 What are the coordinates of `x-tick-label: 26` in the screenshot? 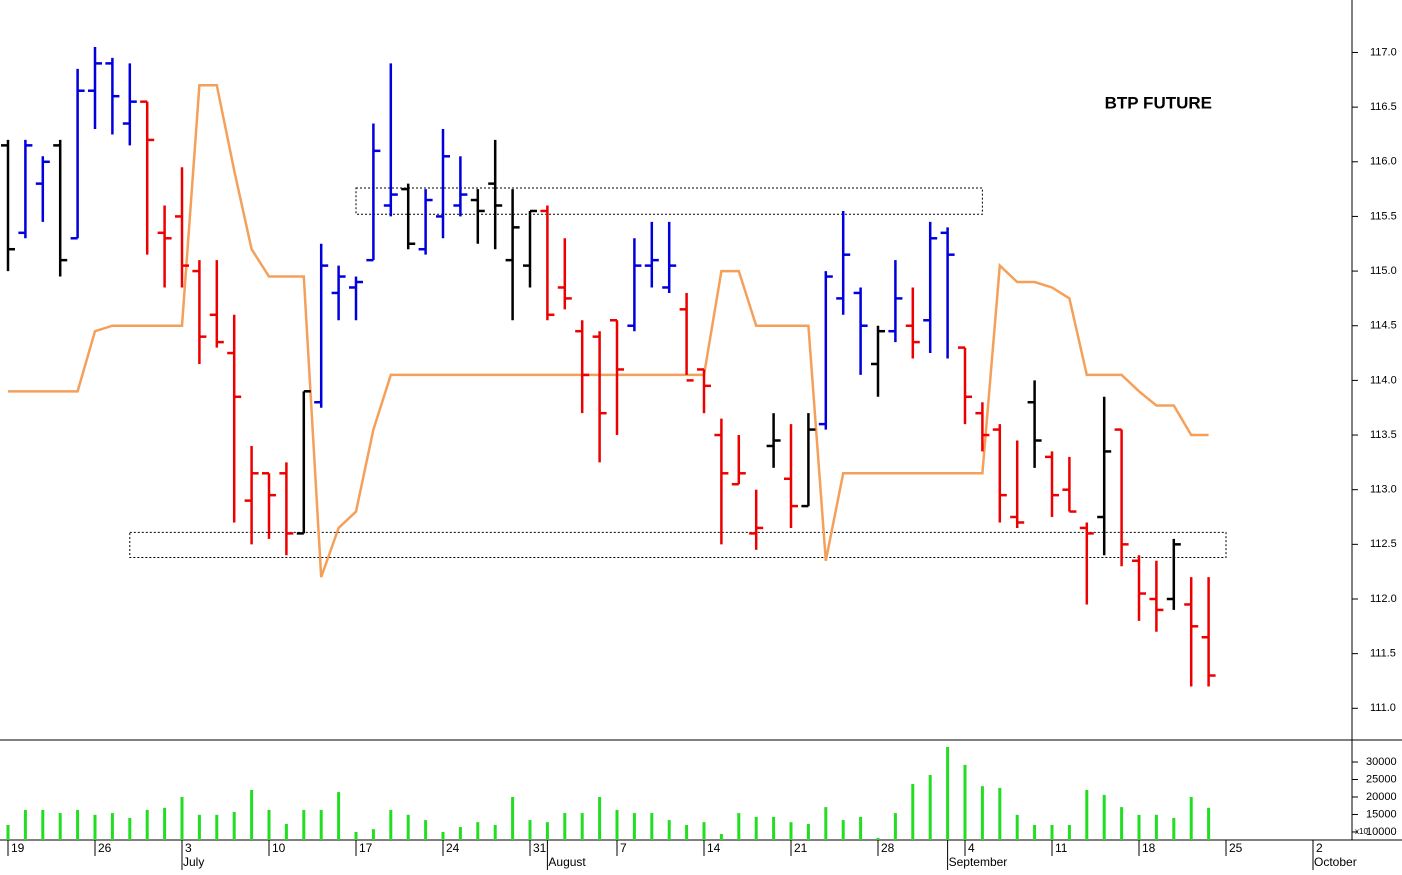 It's located at (105, 848).